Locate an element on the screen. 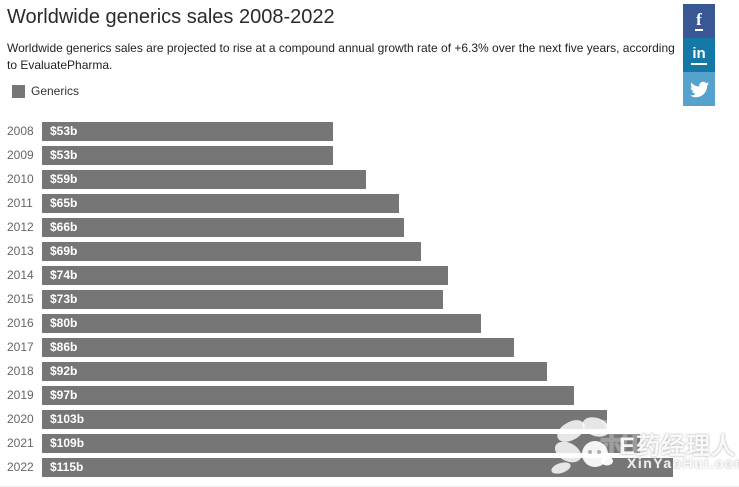 The width and height of the screenshot is (739, 487). year-axis-label: 2015 is located at coordinates (20, 299).